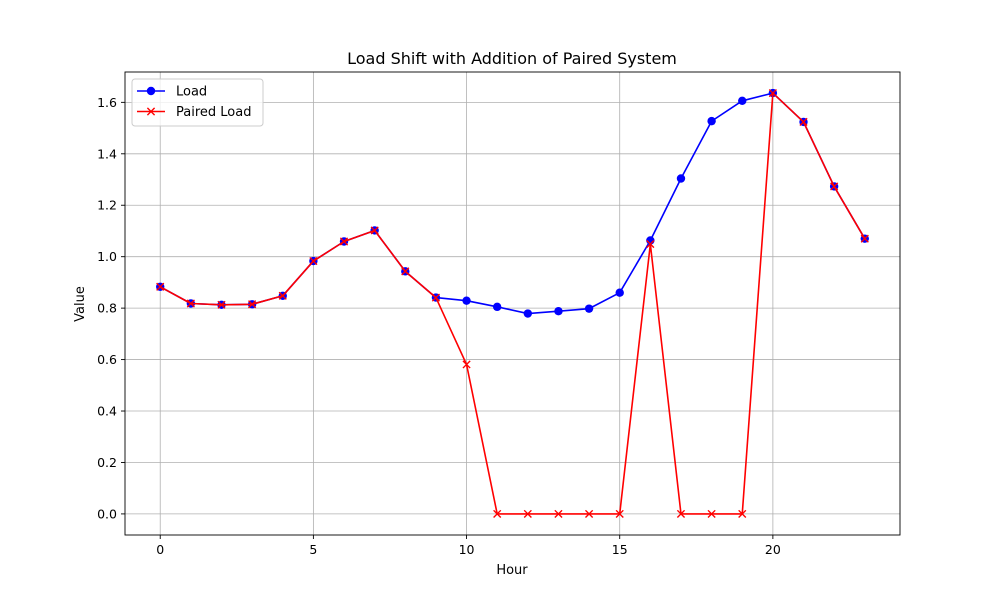 The width and height of the screenshot is (1000, 600). What do you see at coordinates (107, 513) in the screenshot?
I see `y-tick-label: 0.0` at bounding box center [107, 513].